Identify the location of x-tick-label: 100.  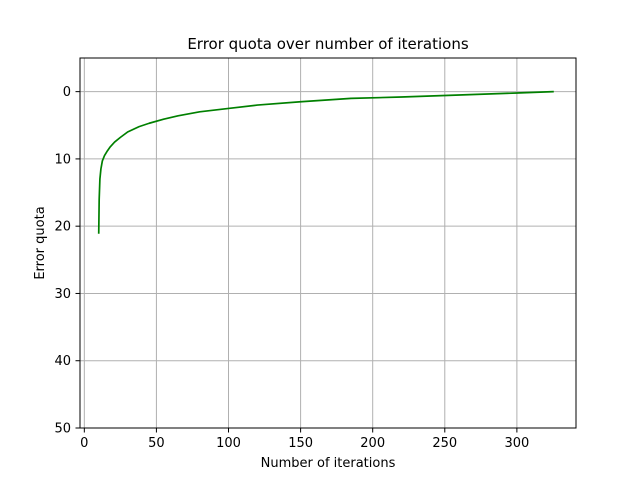
(228, 443).